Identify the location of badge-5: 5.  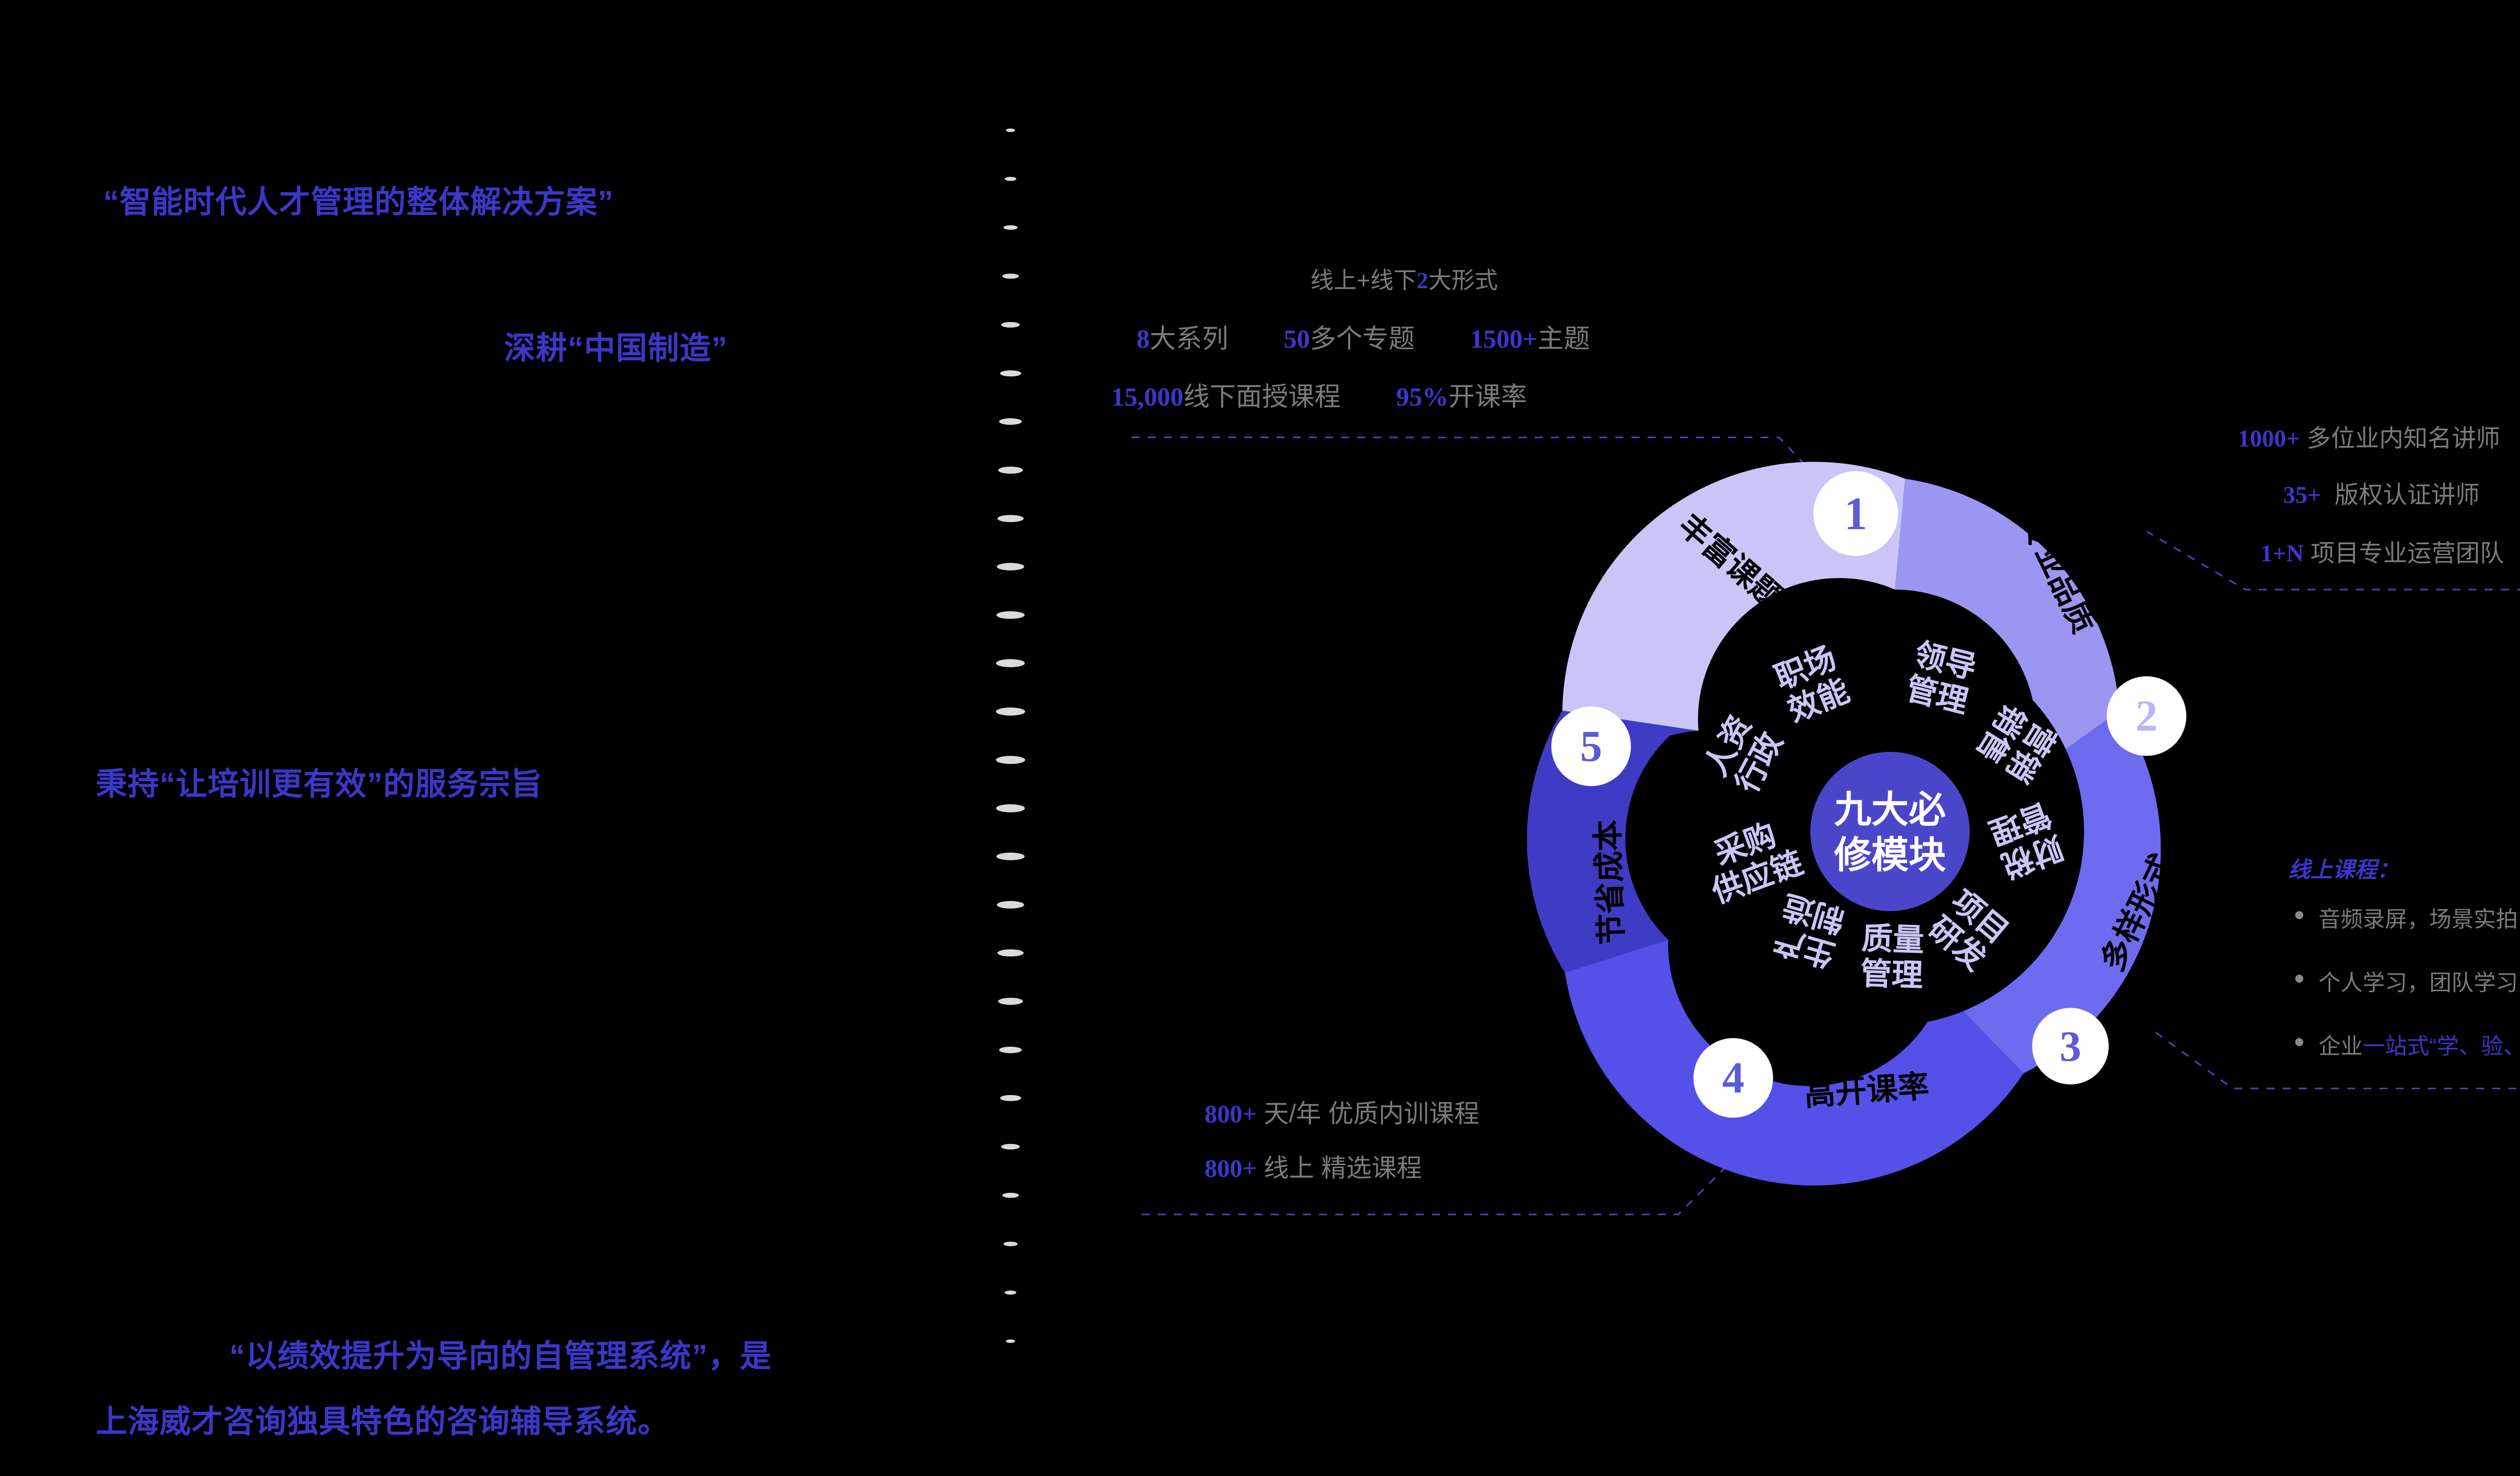
(1591, 747).